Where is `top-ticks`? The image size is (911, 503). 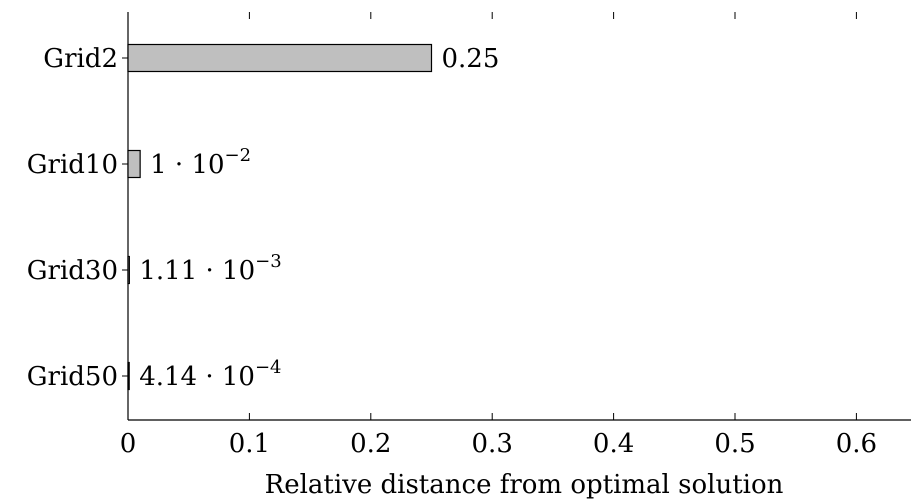 top-ticks is located at coordinates (492, 15).